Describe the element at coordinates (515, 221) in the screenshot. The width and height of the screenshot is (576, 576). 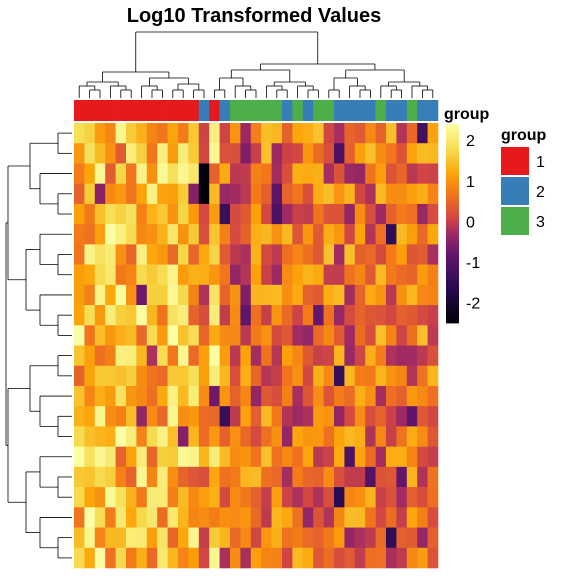
I see `group-legend-swatch` at that location.